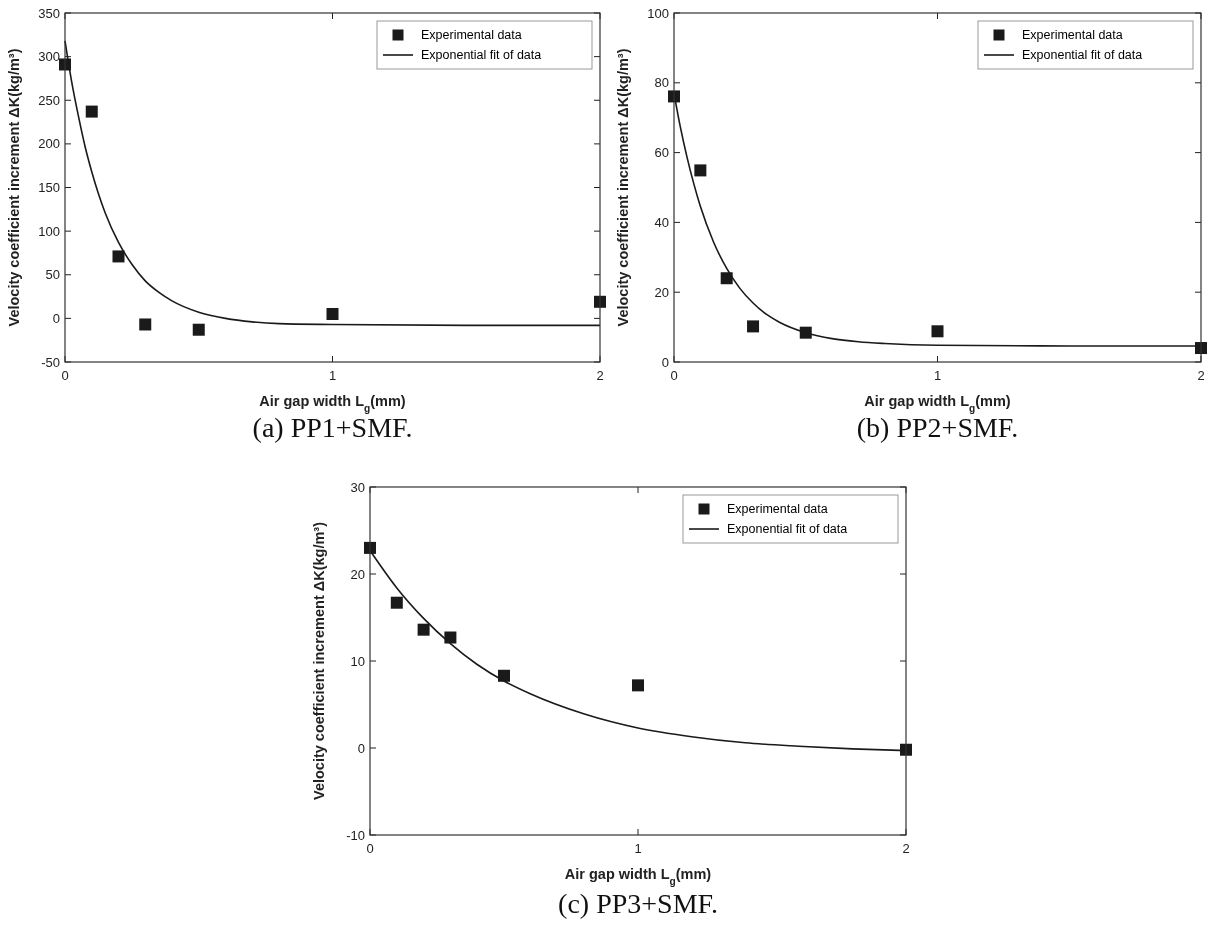 The height and width of the screenshot is (948, 1220). I want to click on y-tick-label: 300, so click(49, 57).